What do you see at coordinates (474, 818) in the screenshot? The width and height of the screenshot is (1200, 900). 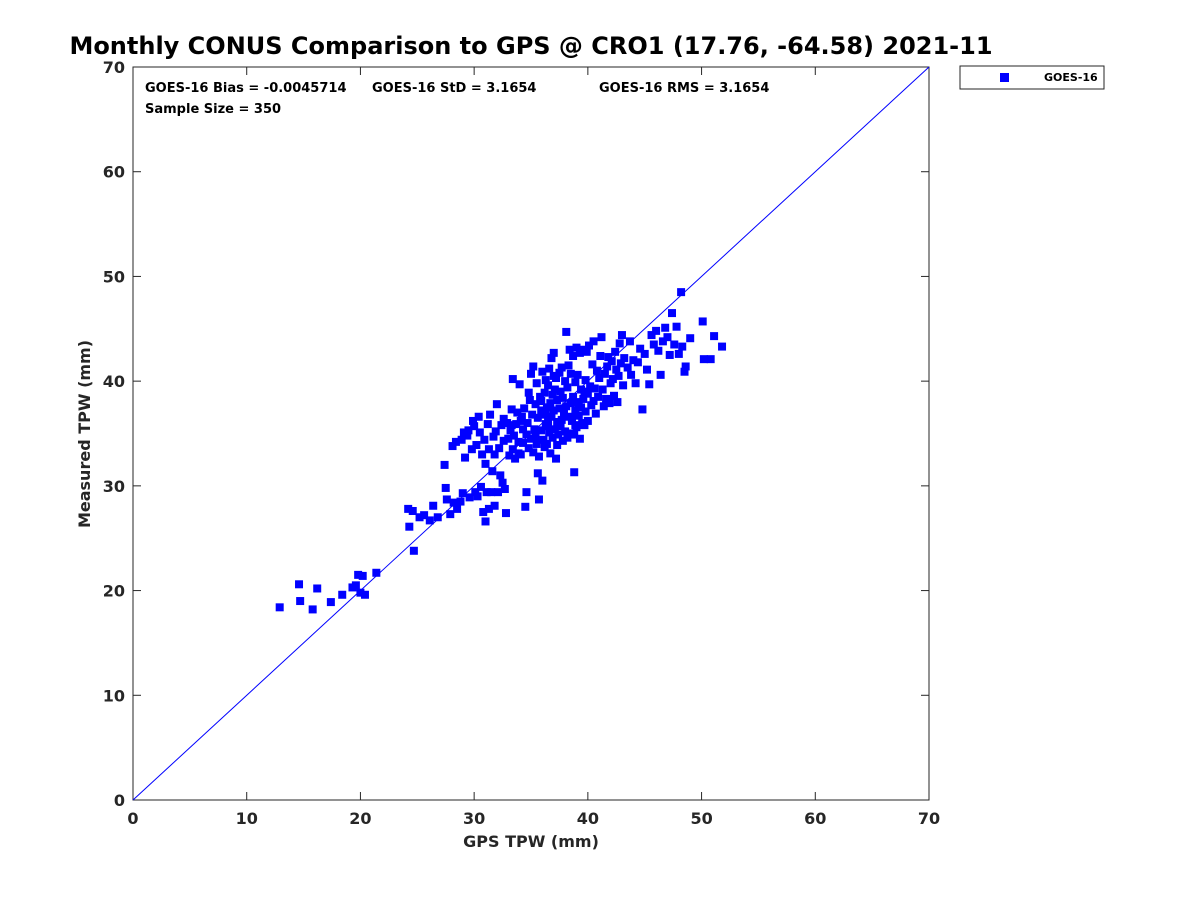 I see `x-tick-label: 30` at bounding box center [474, 818].